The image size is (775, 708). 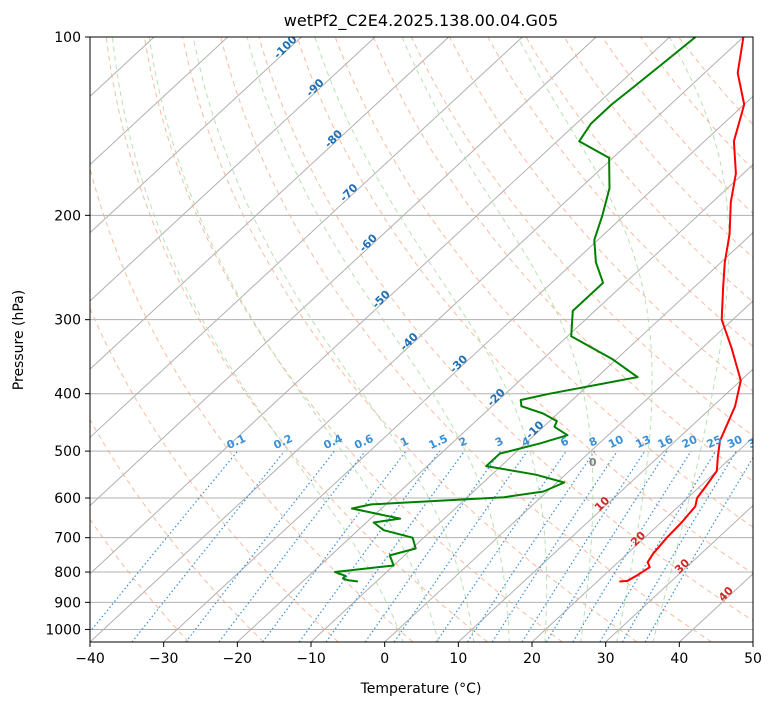 What do you see at coordinates (682, 310) in the screenshot?
I see `temperature-profile-line` at bounding box center [682, 310].